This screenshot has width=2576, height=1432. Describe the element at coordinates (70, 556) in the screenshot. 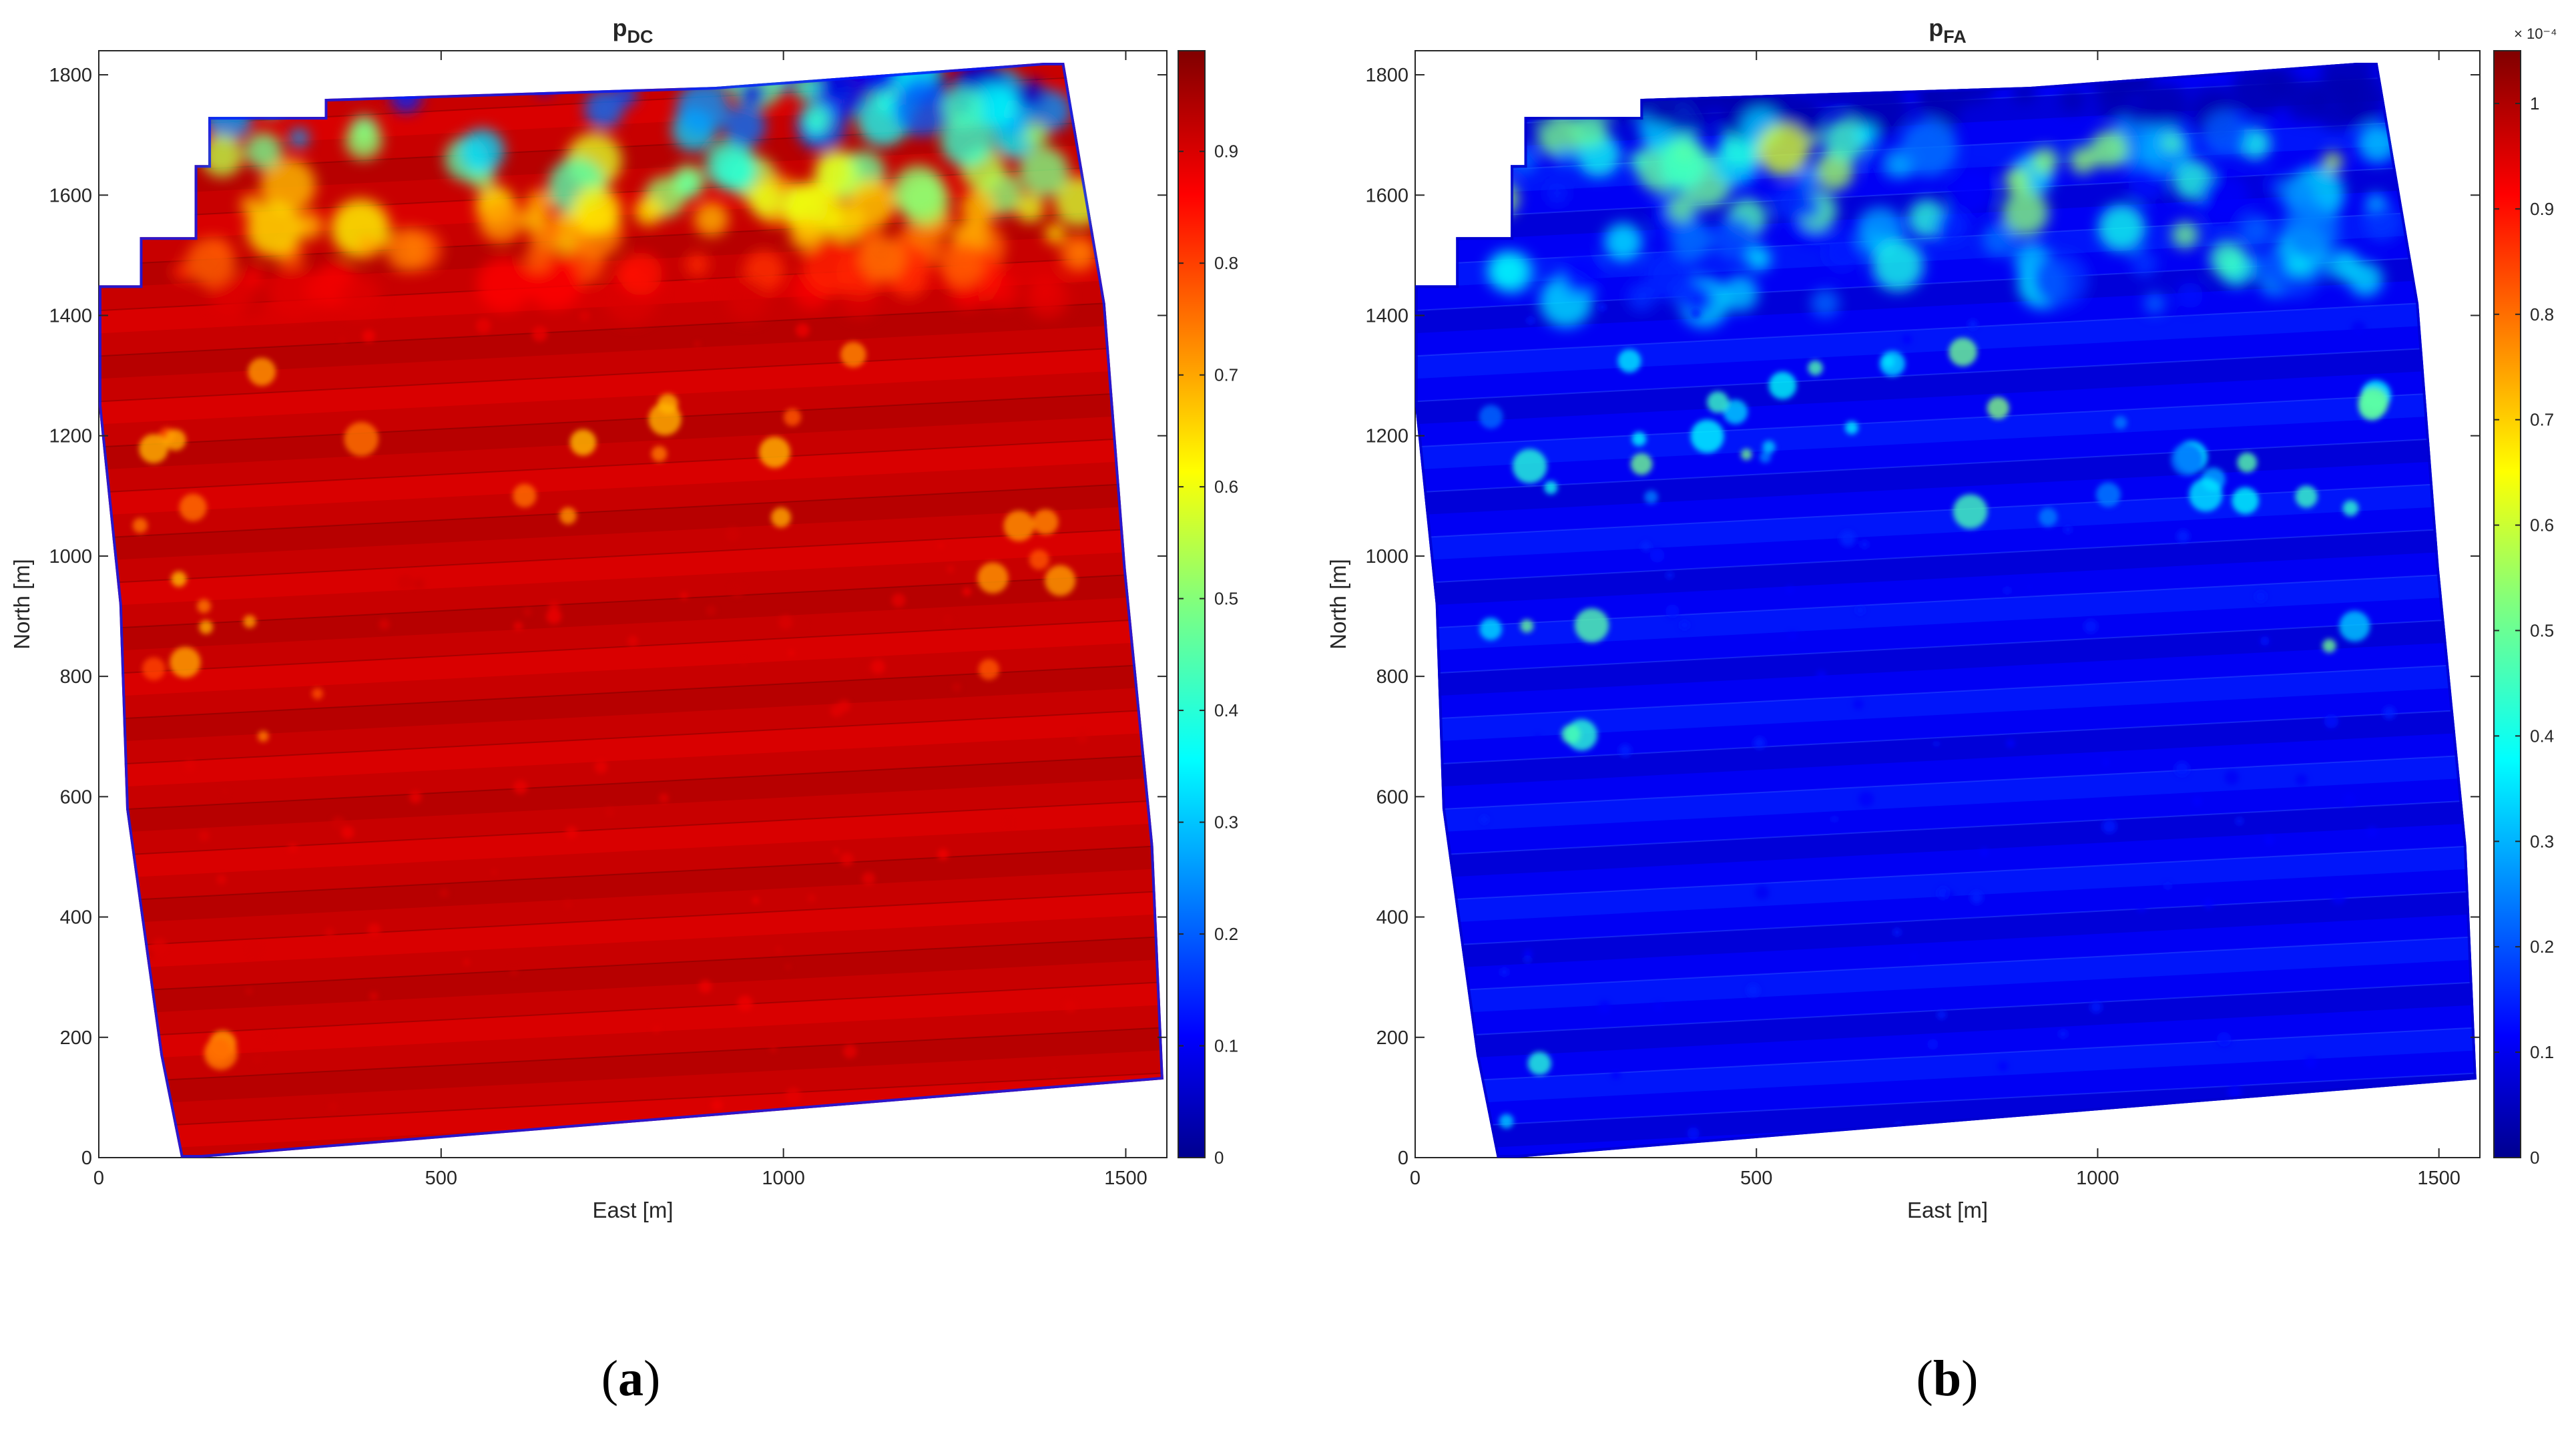

I see `y-tick-label: 1000` at that location.